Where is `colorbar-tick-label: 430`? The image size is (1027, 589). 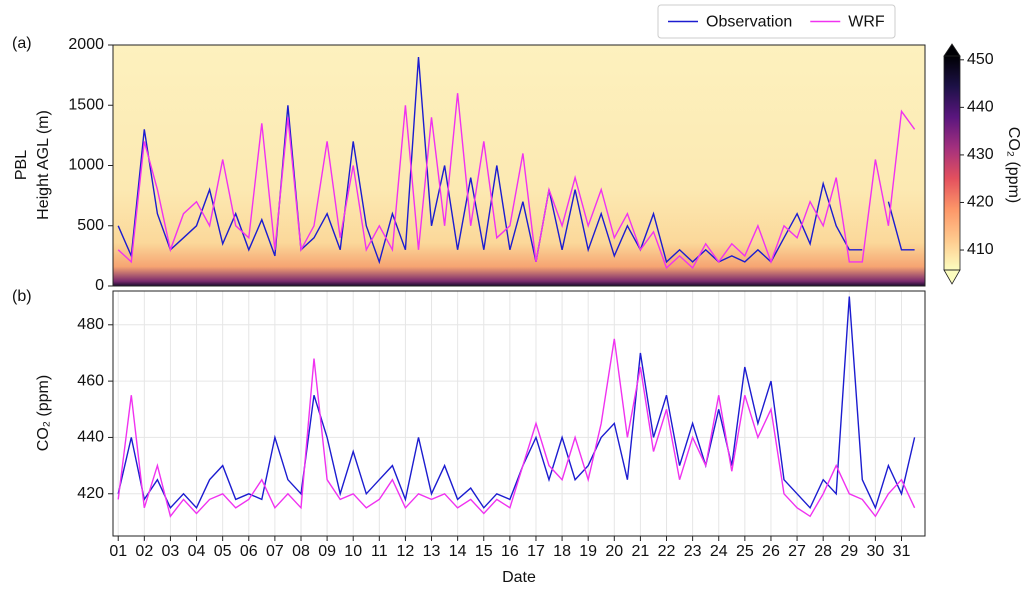 colorbar-tick-label: 430 is located at coordinates (980, 154).